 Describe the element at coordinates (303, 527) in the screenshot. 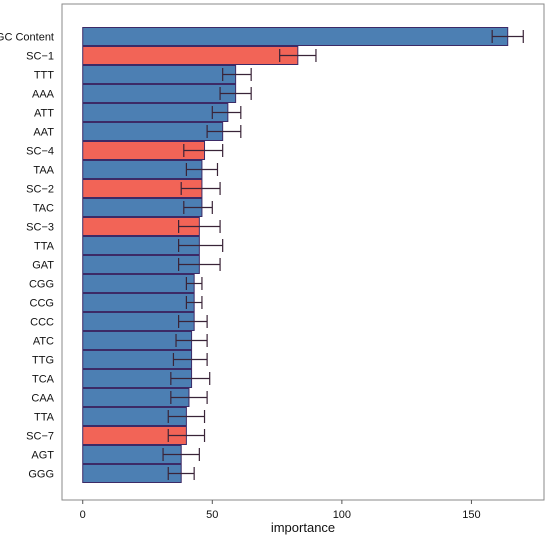

I see `x-axis-title: importance` at that location.